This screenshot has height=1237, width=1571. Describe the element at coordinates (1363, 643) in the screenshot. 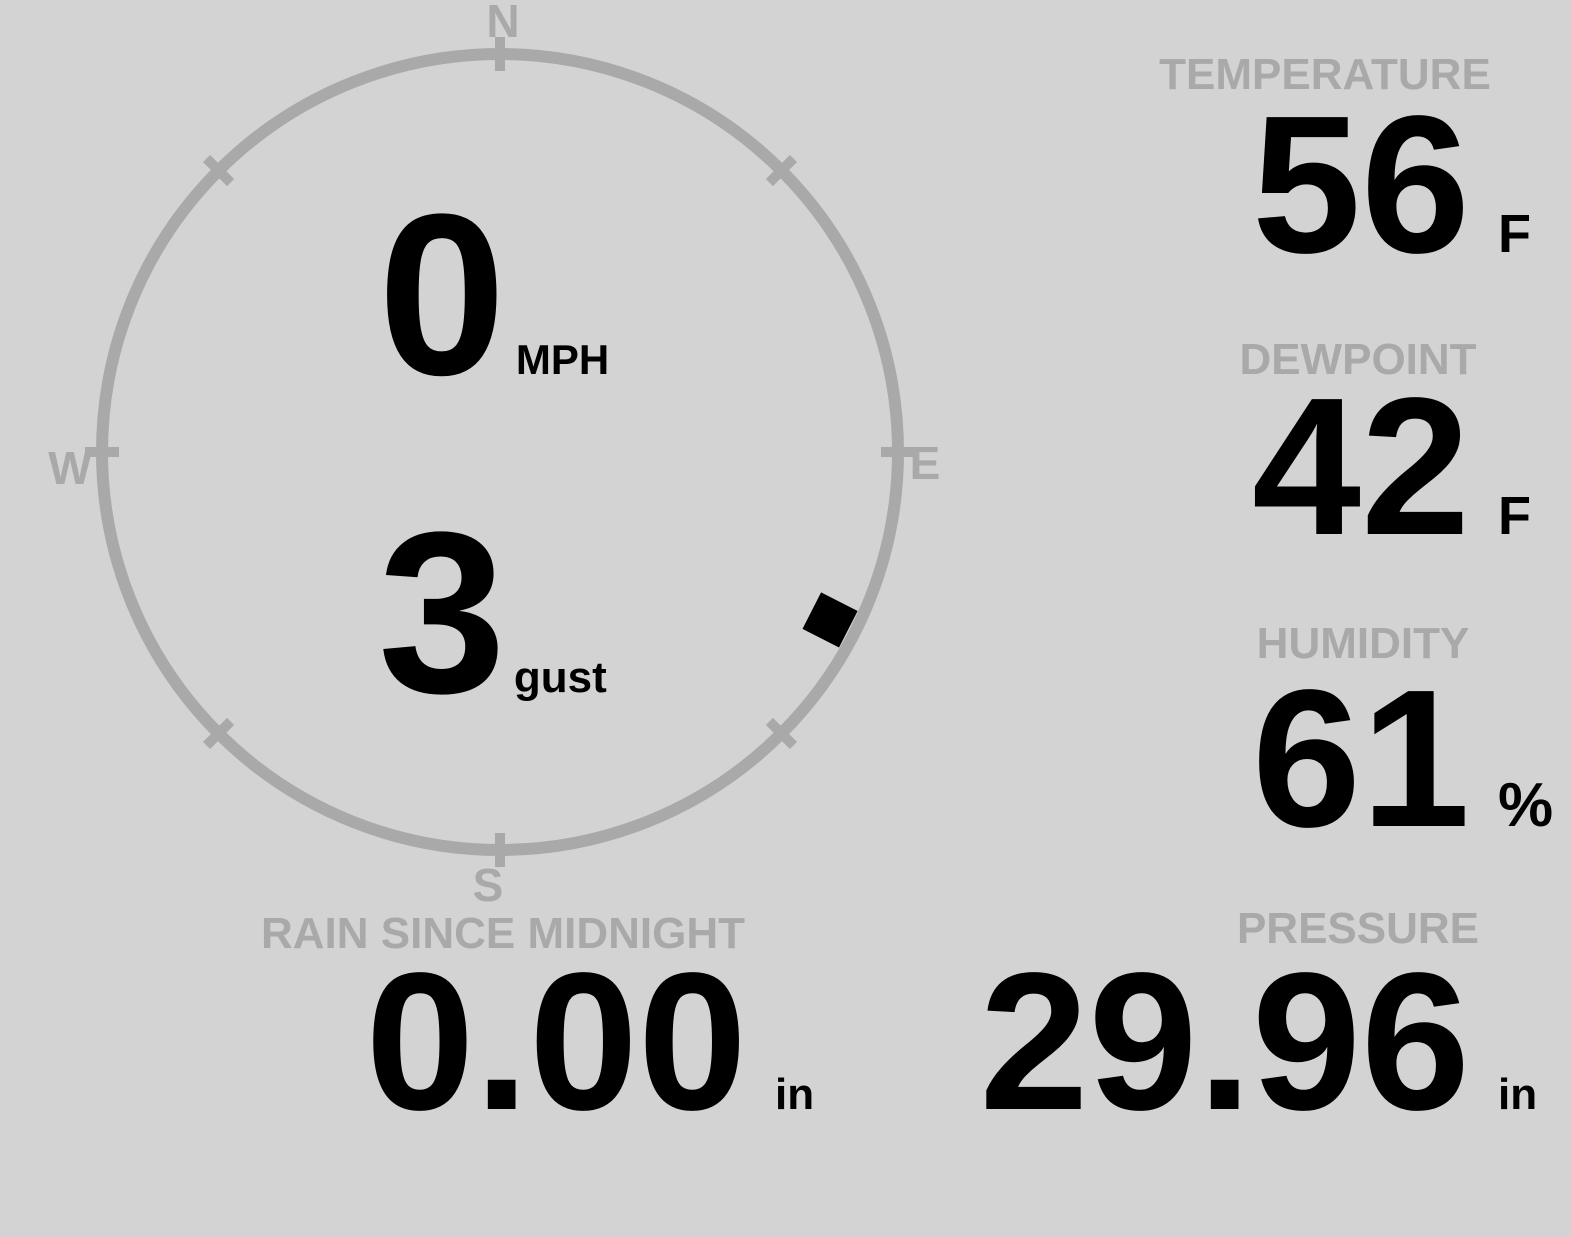

I see `humidity-label: HUMIDITY` at that location.